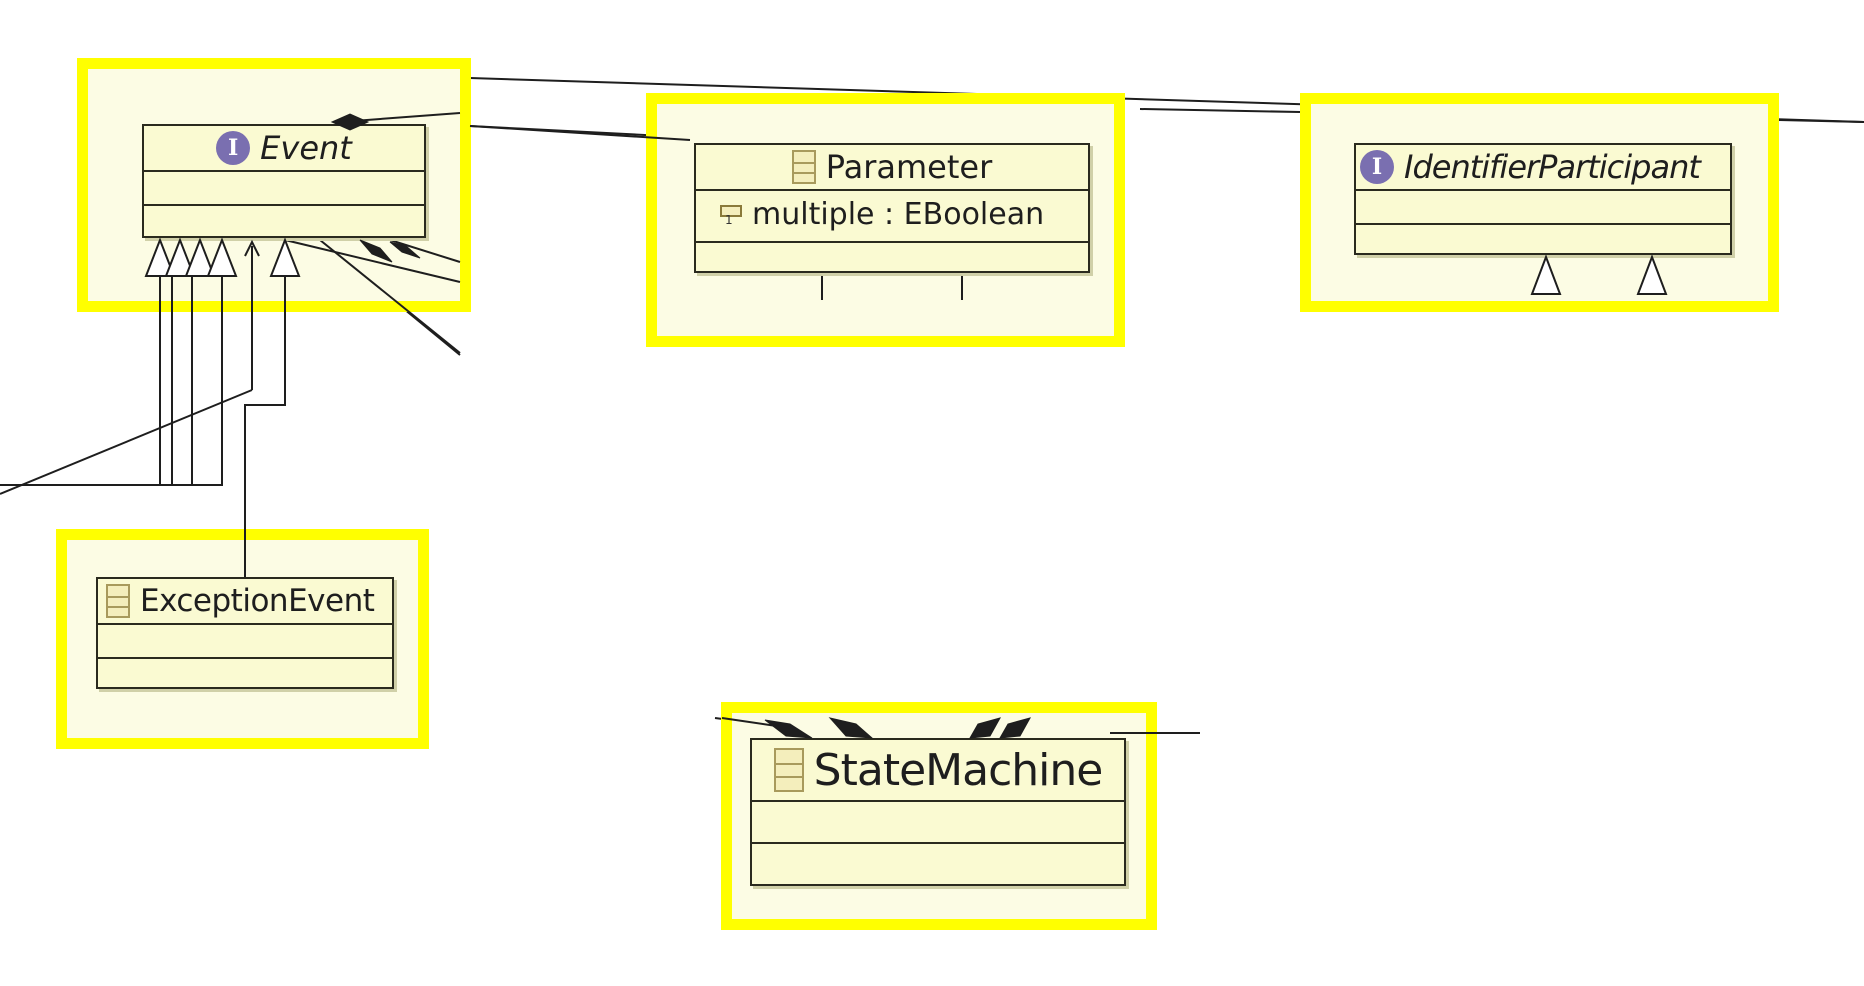 Image resolution: width=1864 pixels, height=986 pixels. I want to click on attributes-compartment: multiple : EBoolean, so click(892, 217).